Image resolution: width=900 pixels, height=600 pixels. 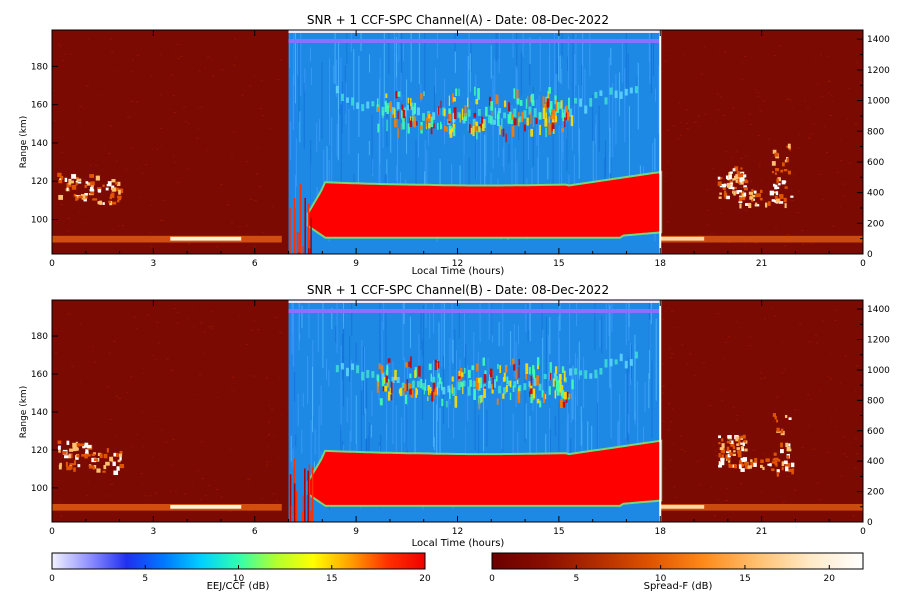 I want to click on channel-a-ytick-label: 180, so click(x=39, y=67).